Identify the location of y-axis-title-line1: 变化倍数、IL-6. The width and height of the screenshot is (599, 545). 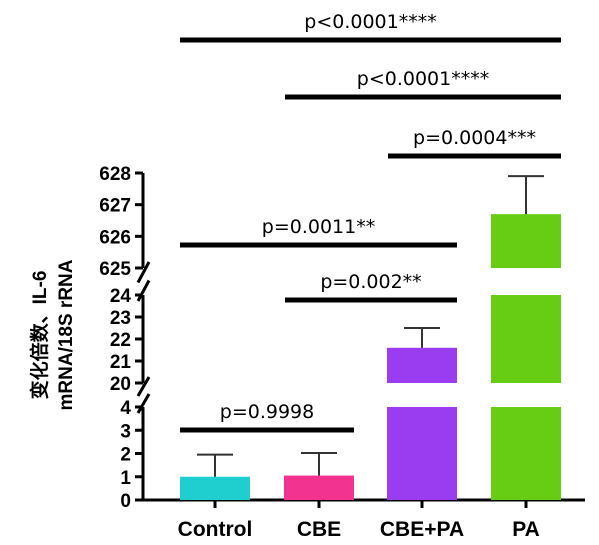
(39, 335).